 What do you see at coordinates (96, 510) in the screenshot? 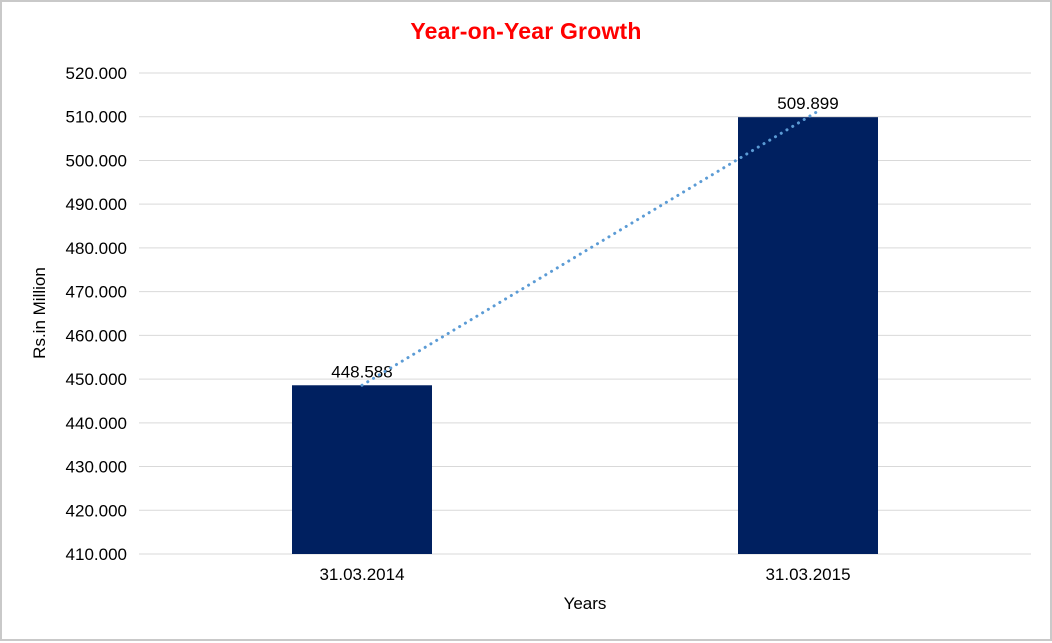
I see `y-tick-label: 420.000` at bounding box center [96, 510].